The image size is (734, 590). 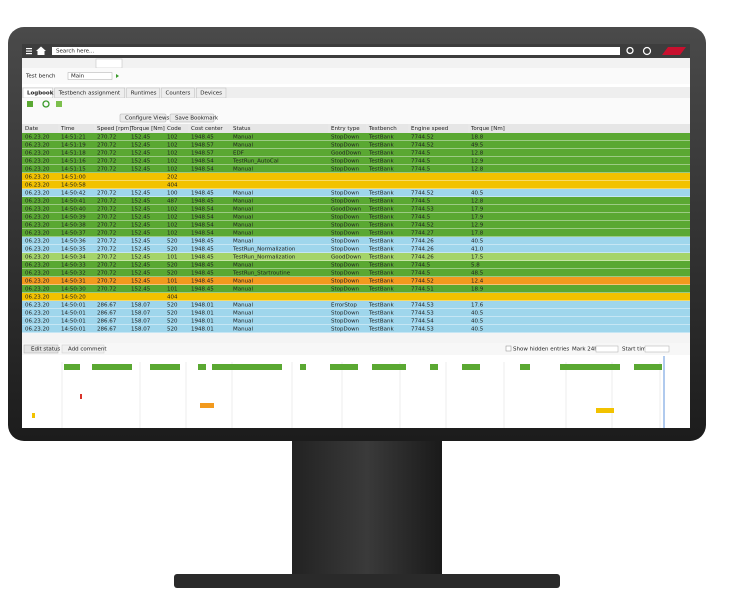 I want to click on table-cell: 270.72, so click(x=106, y=138).